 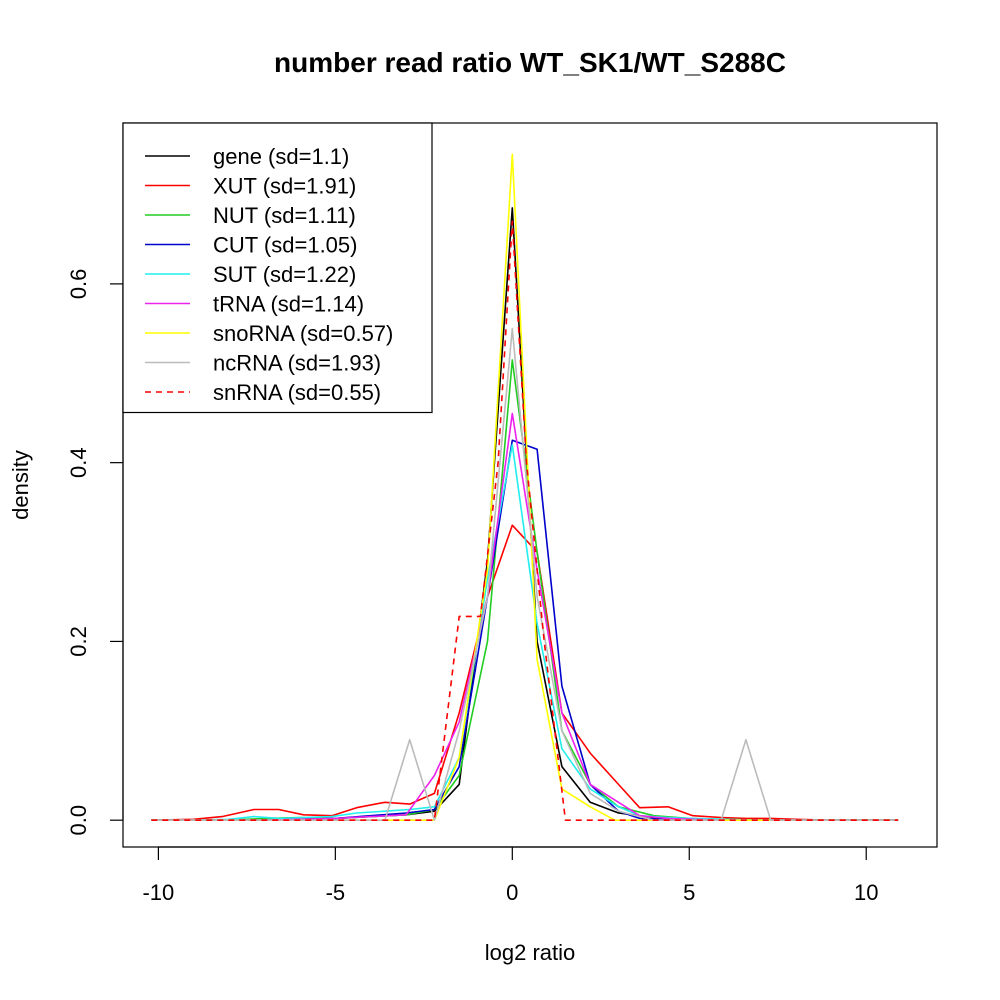 I want to click on legend-label: ncRNA (sd=1.93), so click(x=297, y=363).